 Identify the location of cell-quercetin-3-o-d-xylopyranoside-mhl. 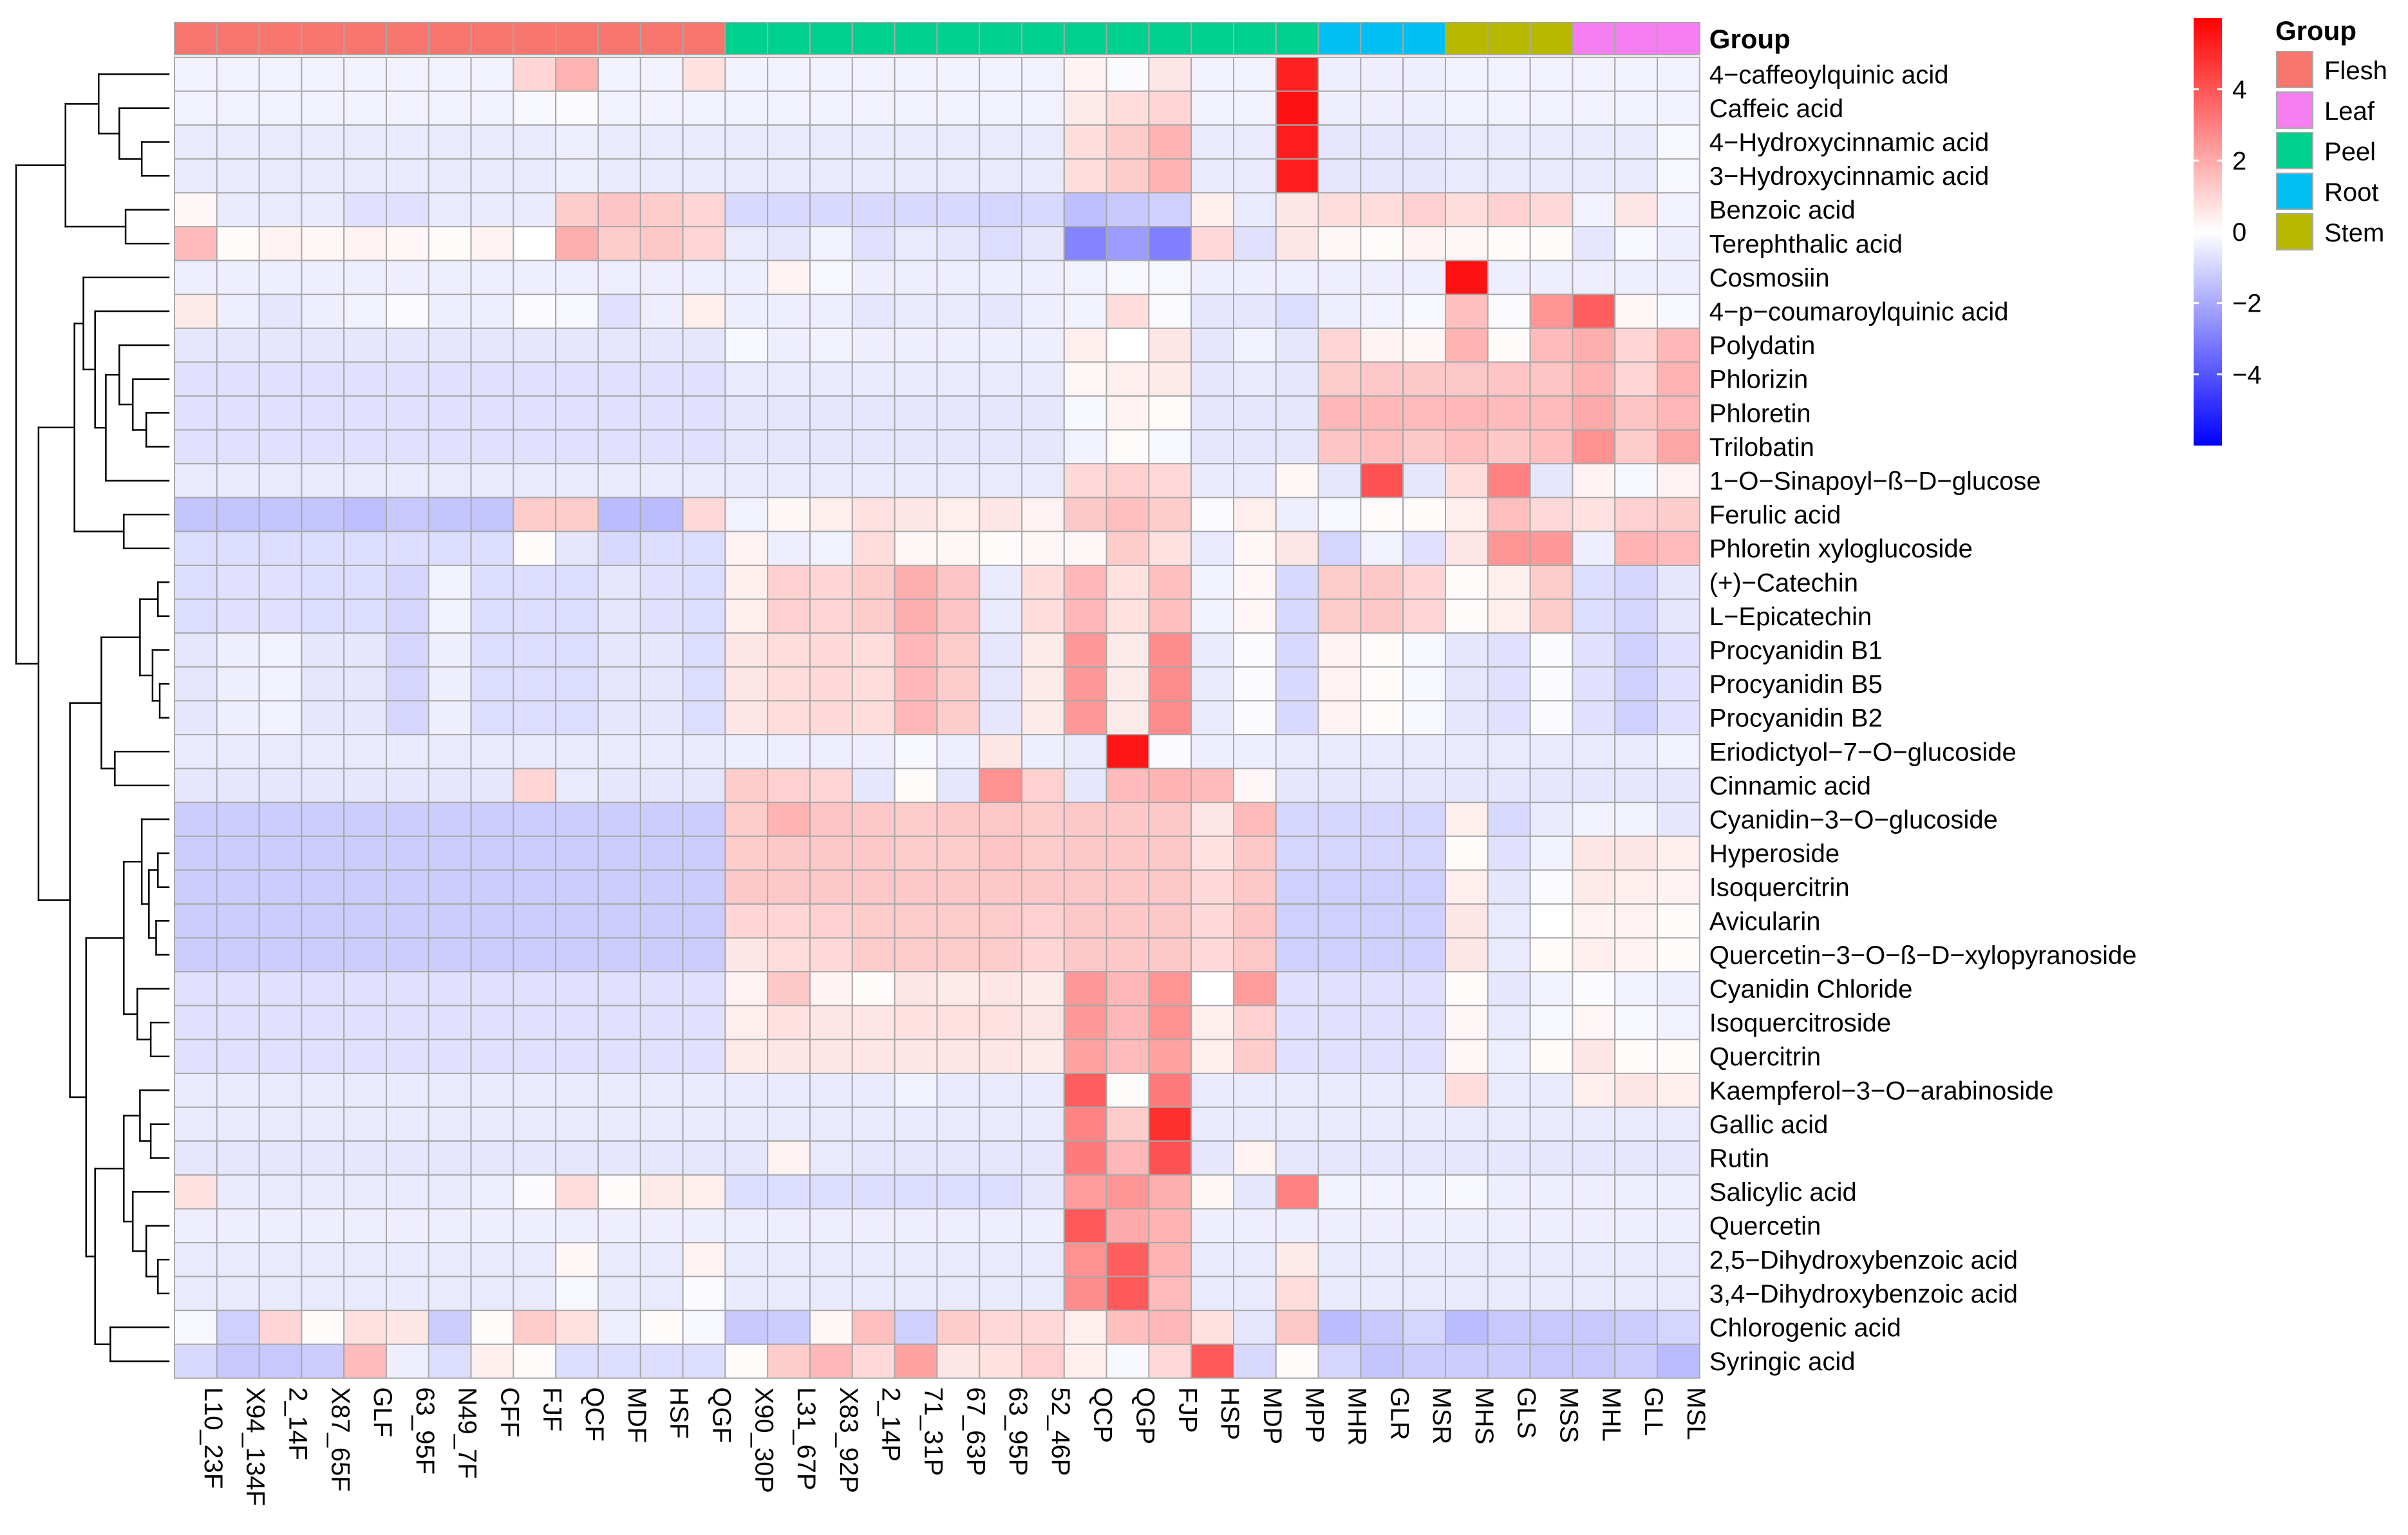
(1594, 955).